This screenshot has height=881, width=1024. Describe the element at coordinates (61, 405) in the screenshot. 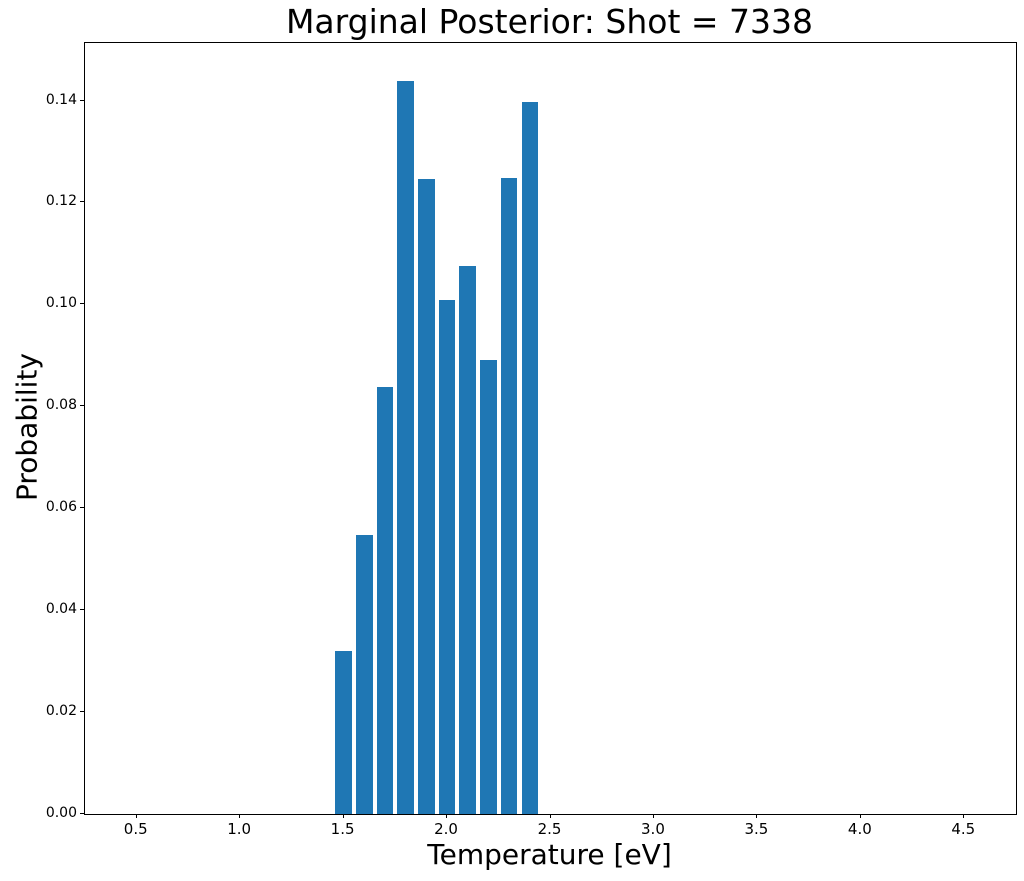

I see `y-axis-tick-label: 0.08` at that location.